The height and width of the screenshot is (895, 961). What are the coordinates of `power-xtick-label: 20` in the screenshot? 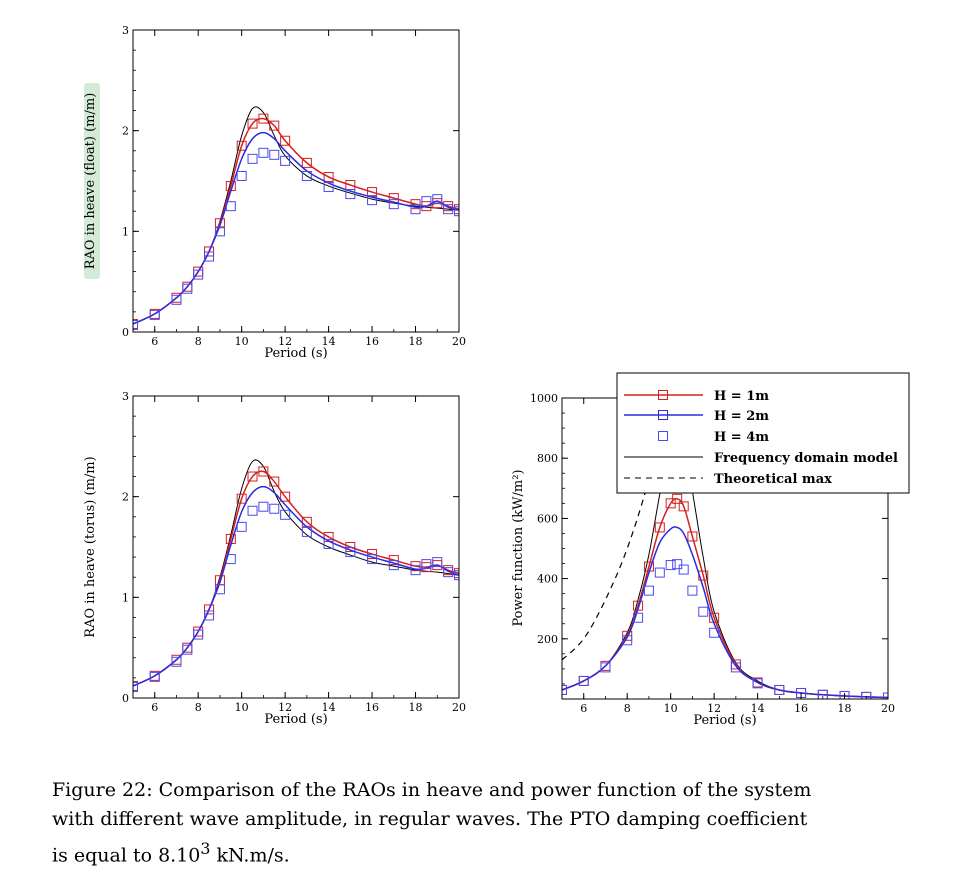 It's located at (888, 708).